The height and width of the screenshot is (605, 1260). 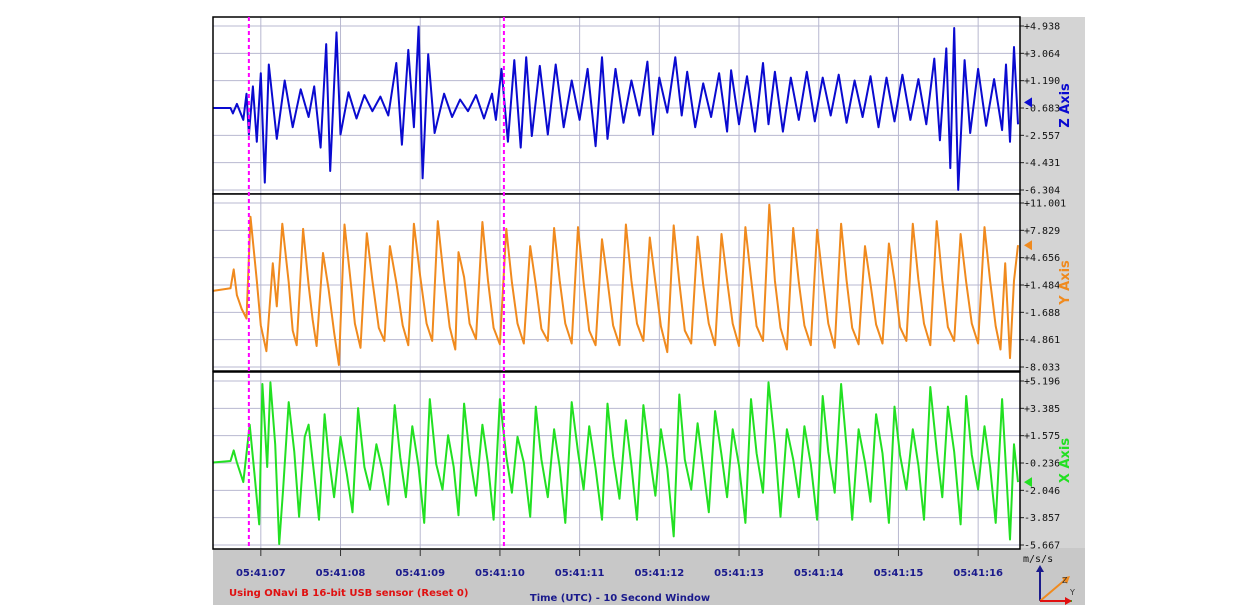 What do you see at coordinates (1045, 204) in the screenshot?
I see `y-tick-label: +11.001` at bounding box center [1045, 204].